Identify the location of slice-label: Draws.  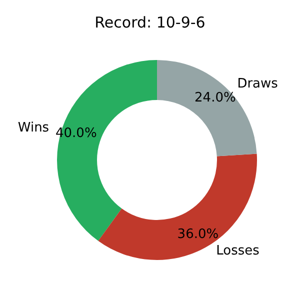
(257, 84).